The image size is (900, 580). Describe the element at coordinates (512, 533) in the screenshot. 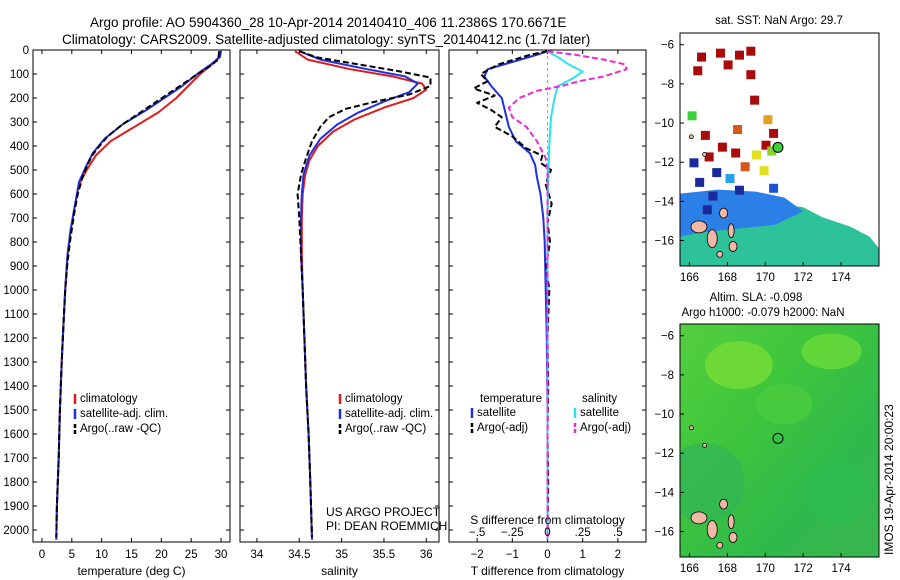

I see `s-tick-label: −.25` at that location.